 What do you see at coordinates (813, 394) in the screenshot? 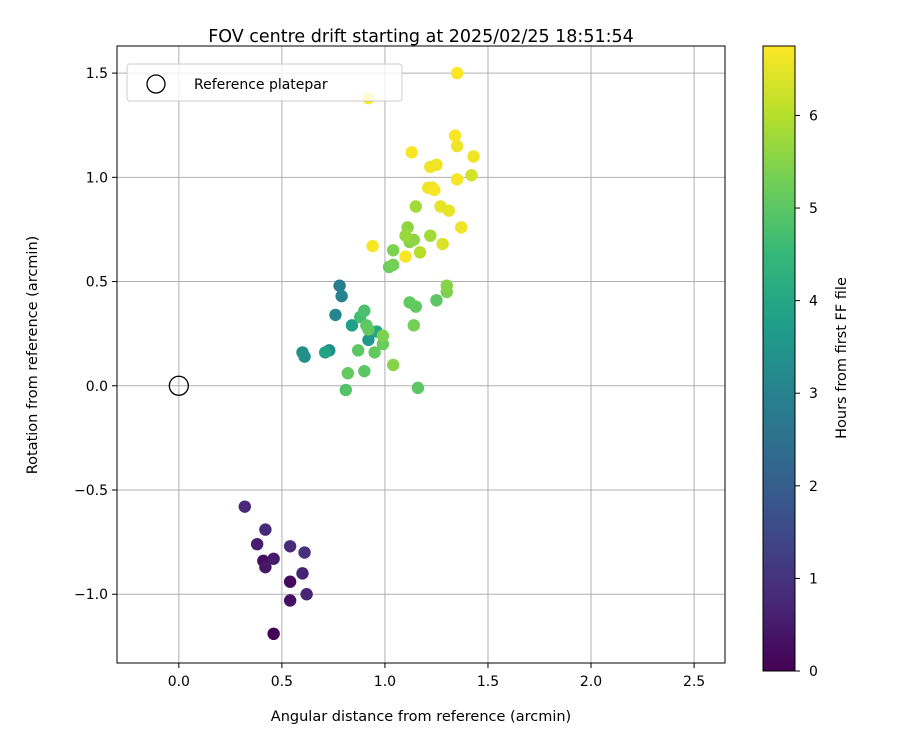
I see `colorbar-tick-label: 3` at bounding box center [813, 394].